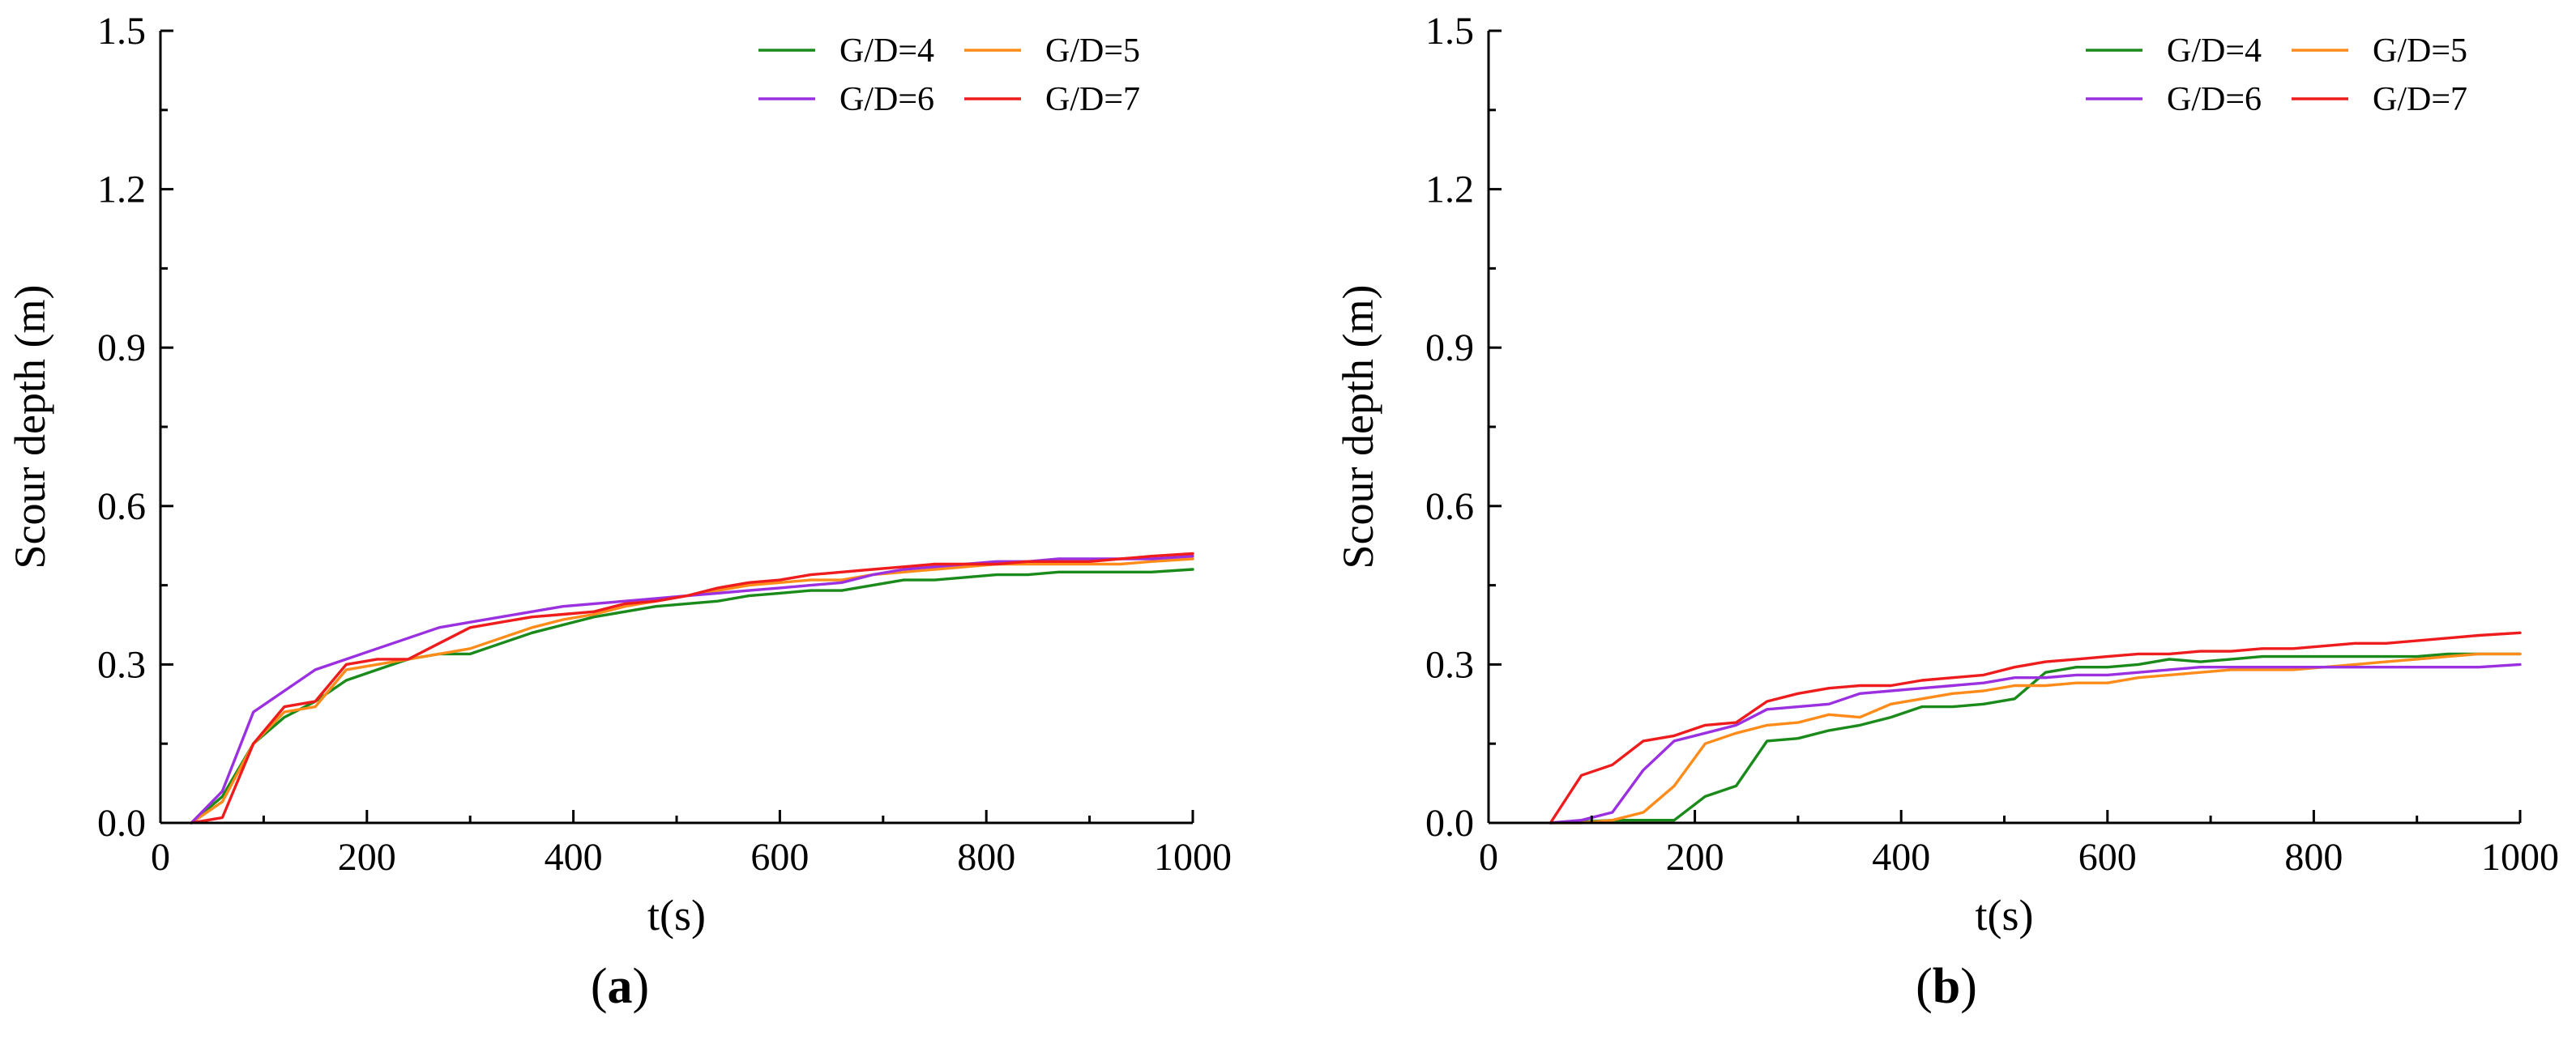 The height and width of the screenshot is (1044, 2576). I want to click on panel-caption: (a), so click(620, 987).